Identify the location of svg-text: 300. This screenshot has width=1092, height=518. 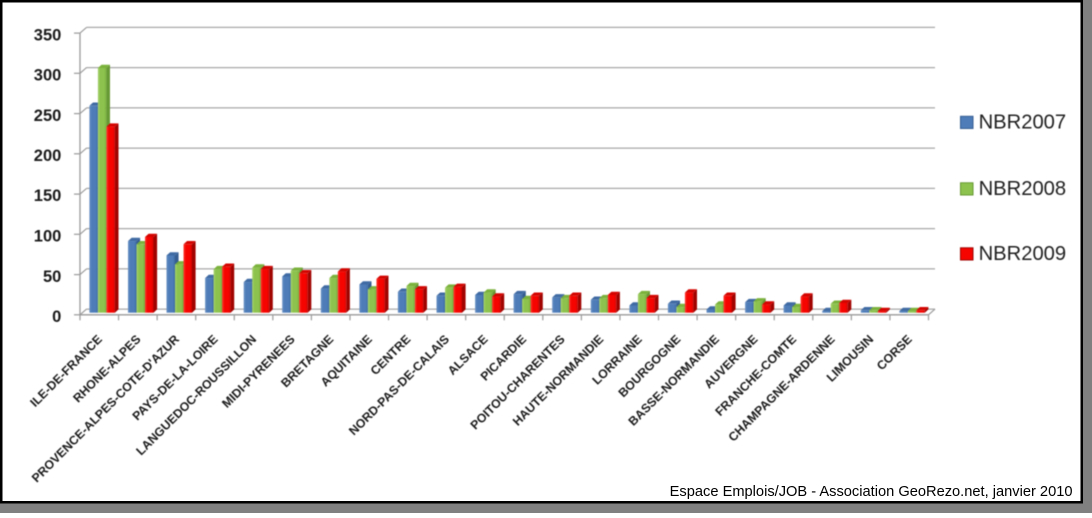
(48, 76).